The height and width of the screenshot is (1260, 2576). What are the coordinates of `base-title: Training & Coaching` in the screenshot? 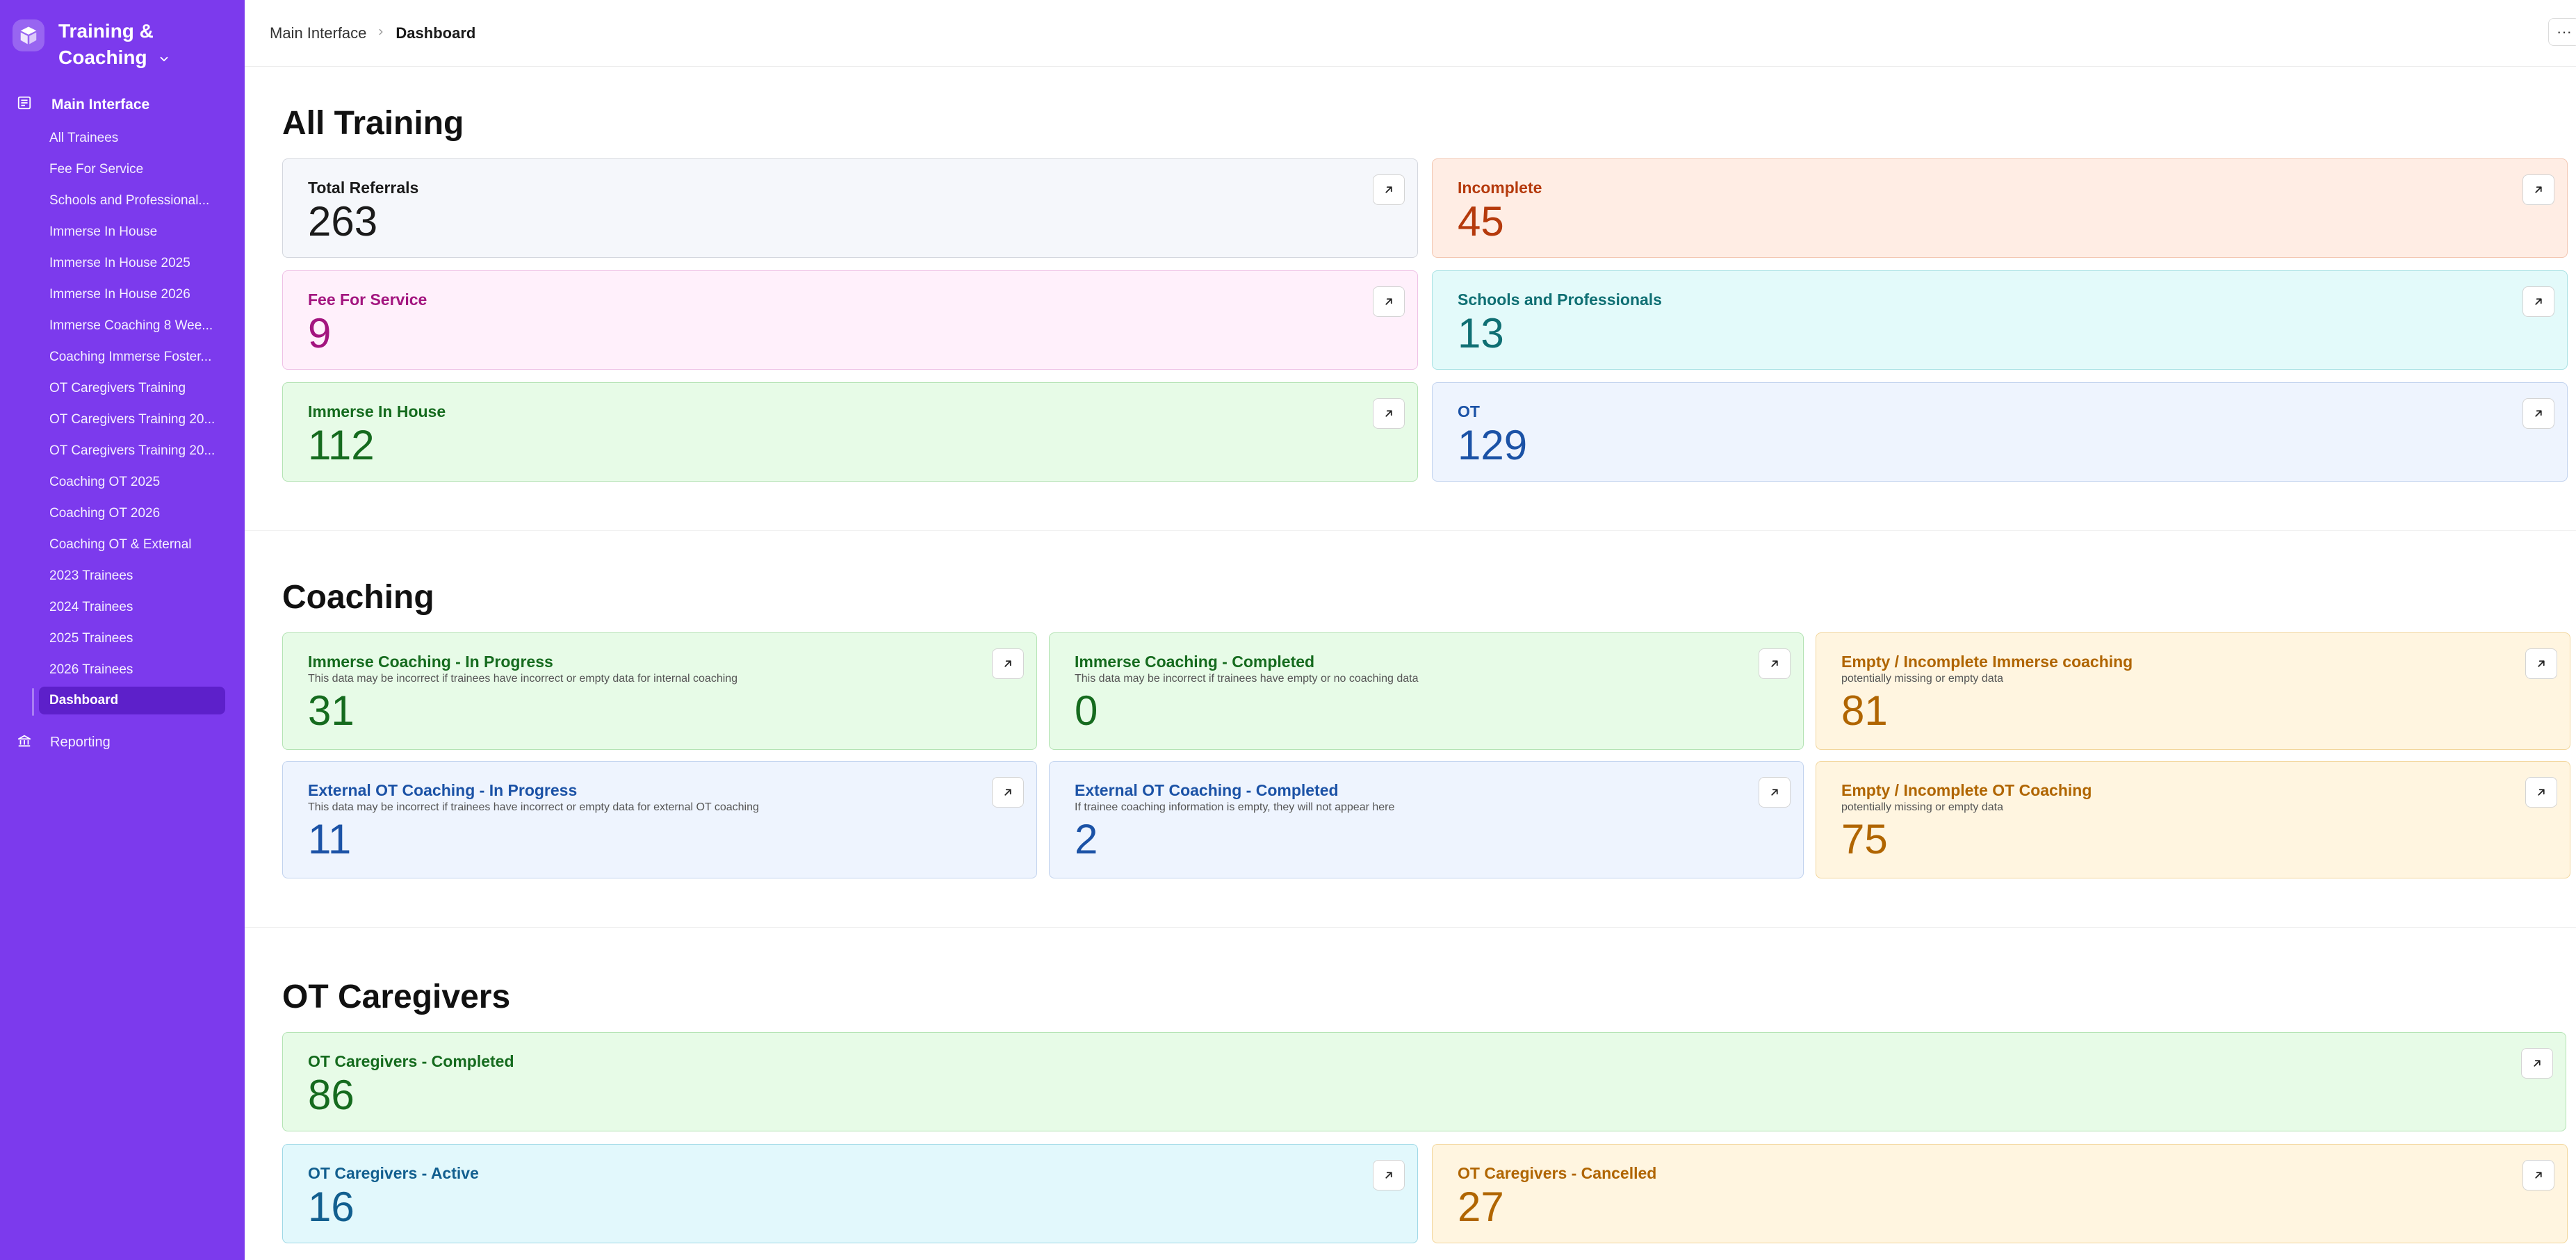 It's located at (121, 45).